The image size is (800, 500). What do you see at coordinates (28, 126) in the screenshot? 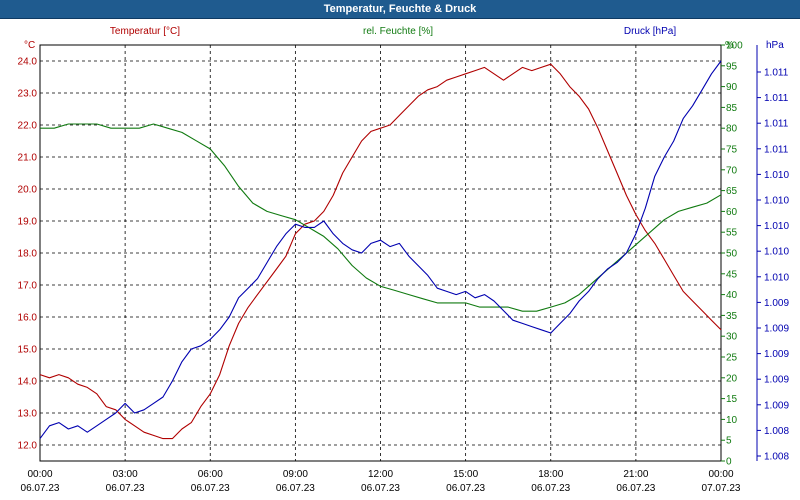
I see `y-tick-label-temperature: 22.0` at bounding box center [28, 126].